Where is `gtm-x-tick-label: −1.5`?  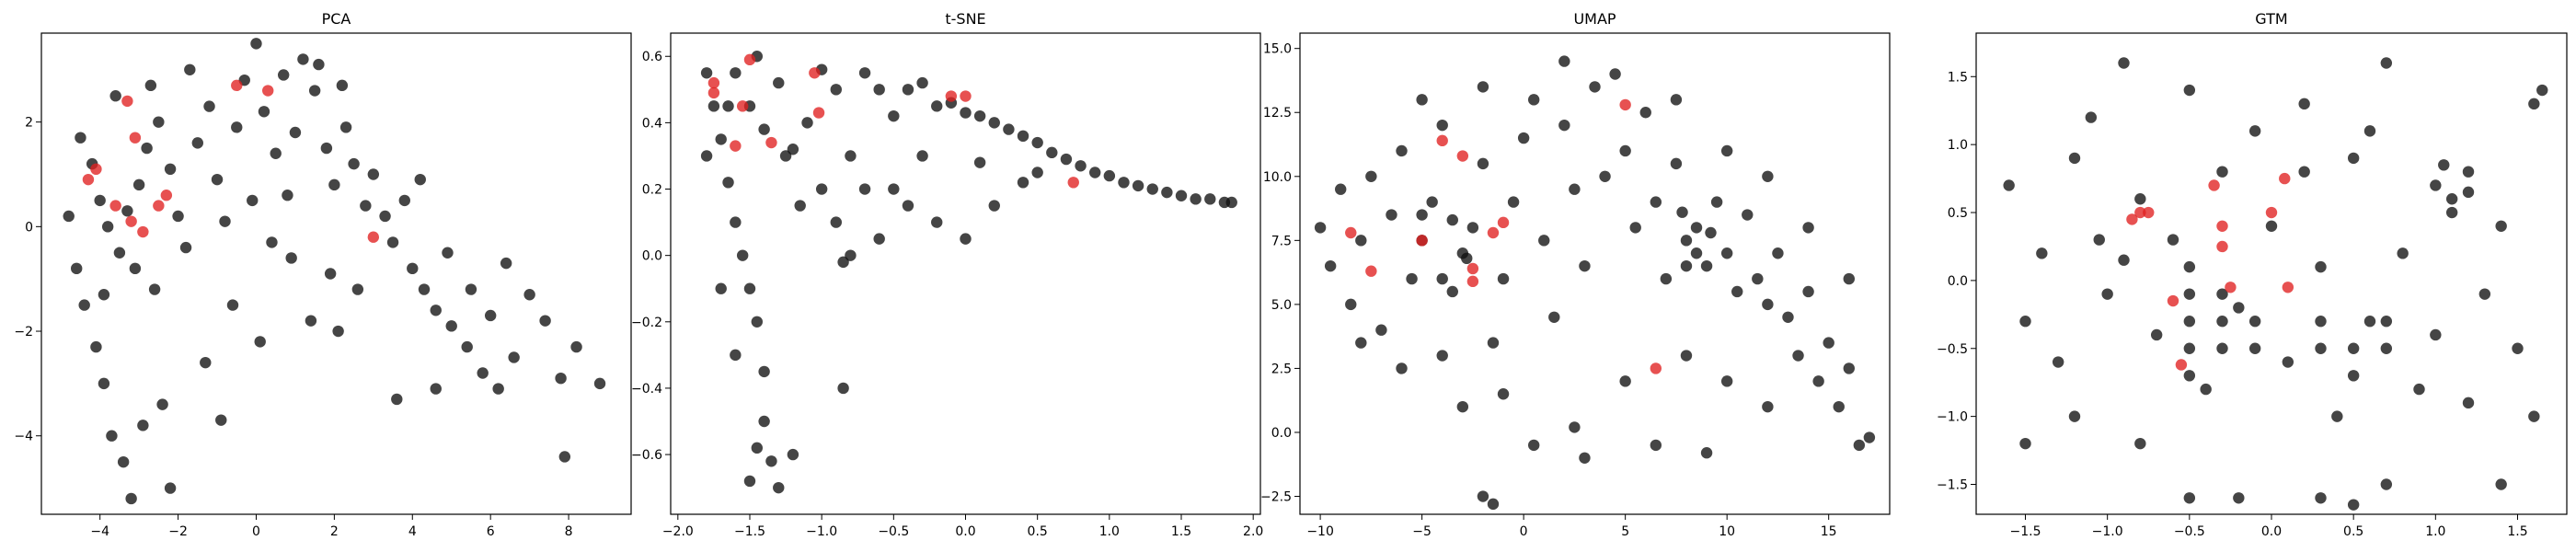
gtm-x-tick-label: −1.5 is located at coordinates (2025, 531).